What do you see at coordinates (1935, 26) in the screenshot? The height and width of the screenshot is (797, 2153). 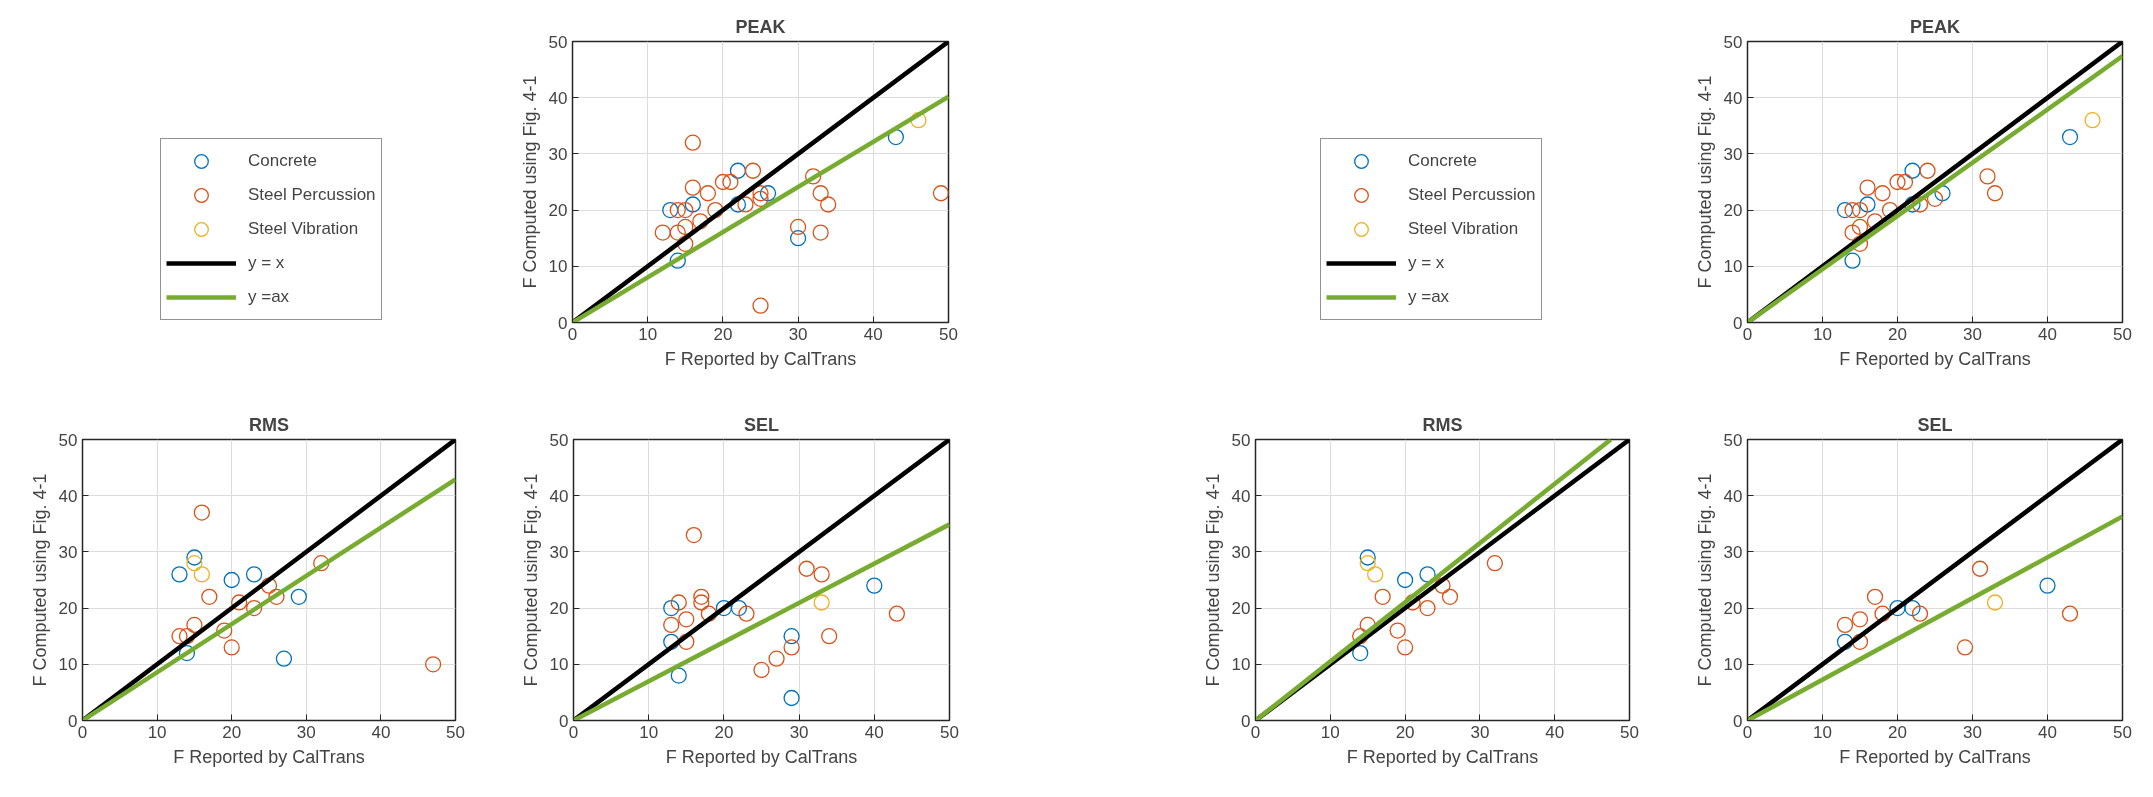 I see `chart-title: PEAK` at bounding box center [1935, 26].